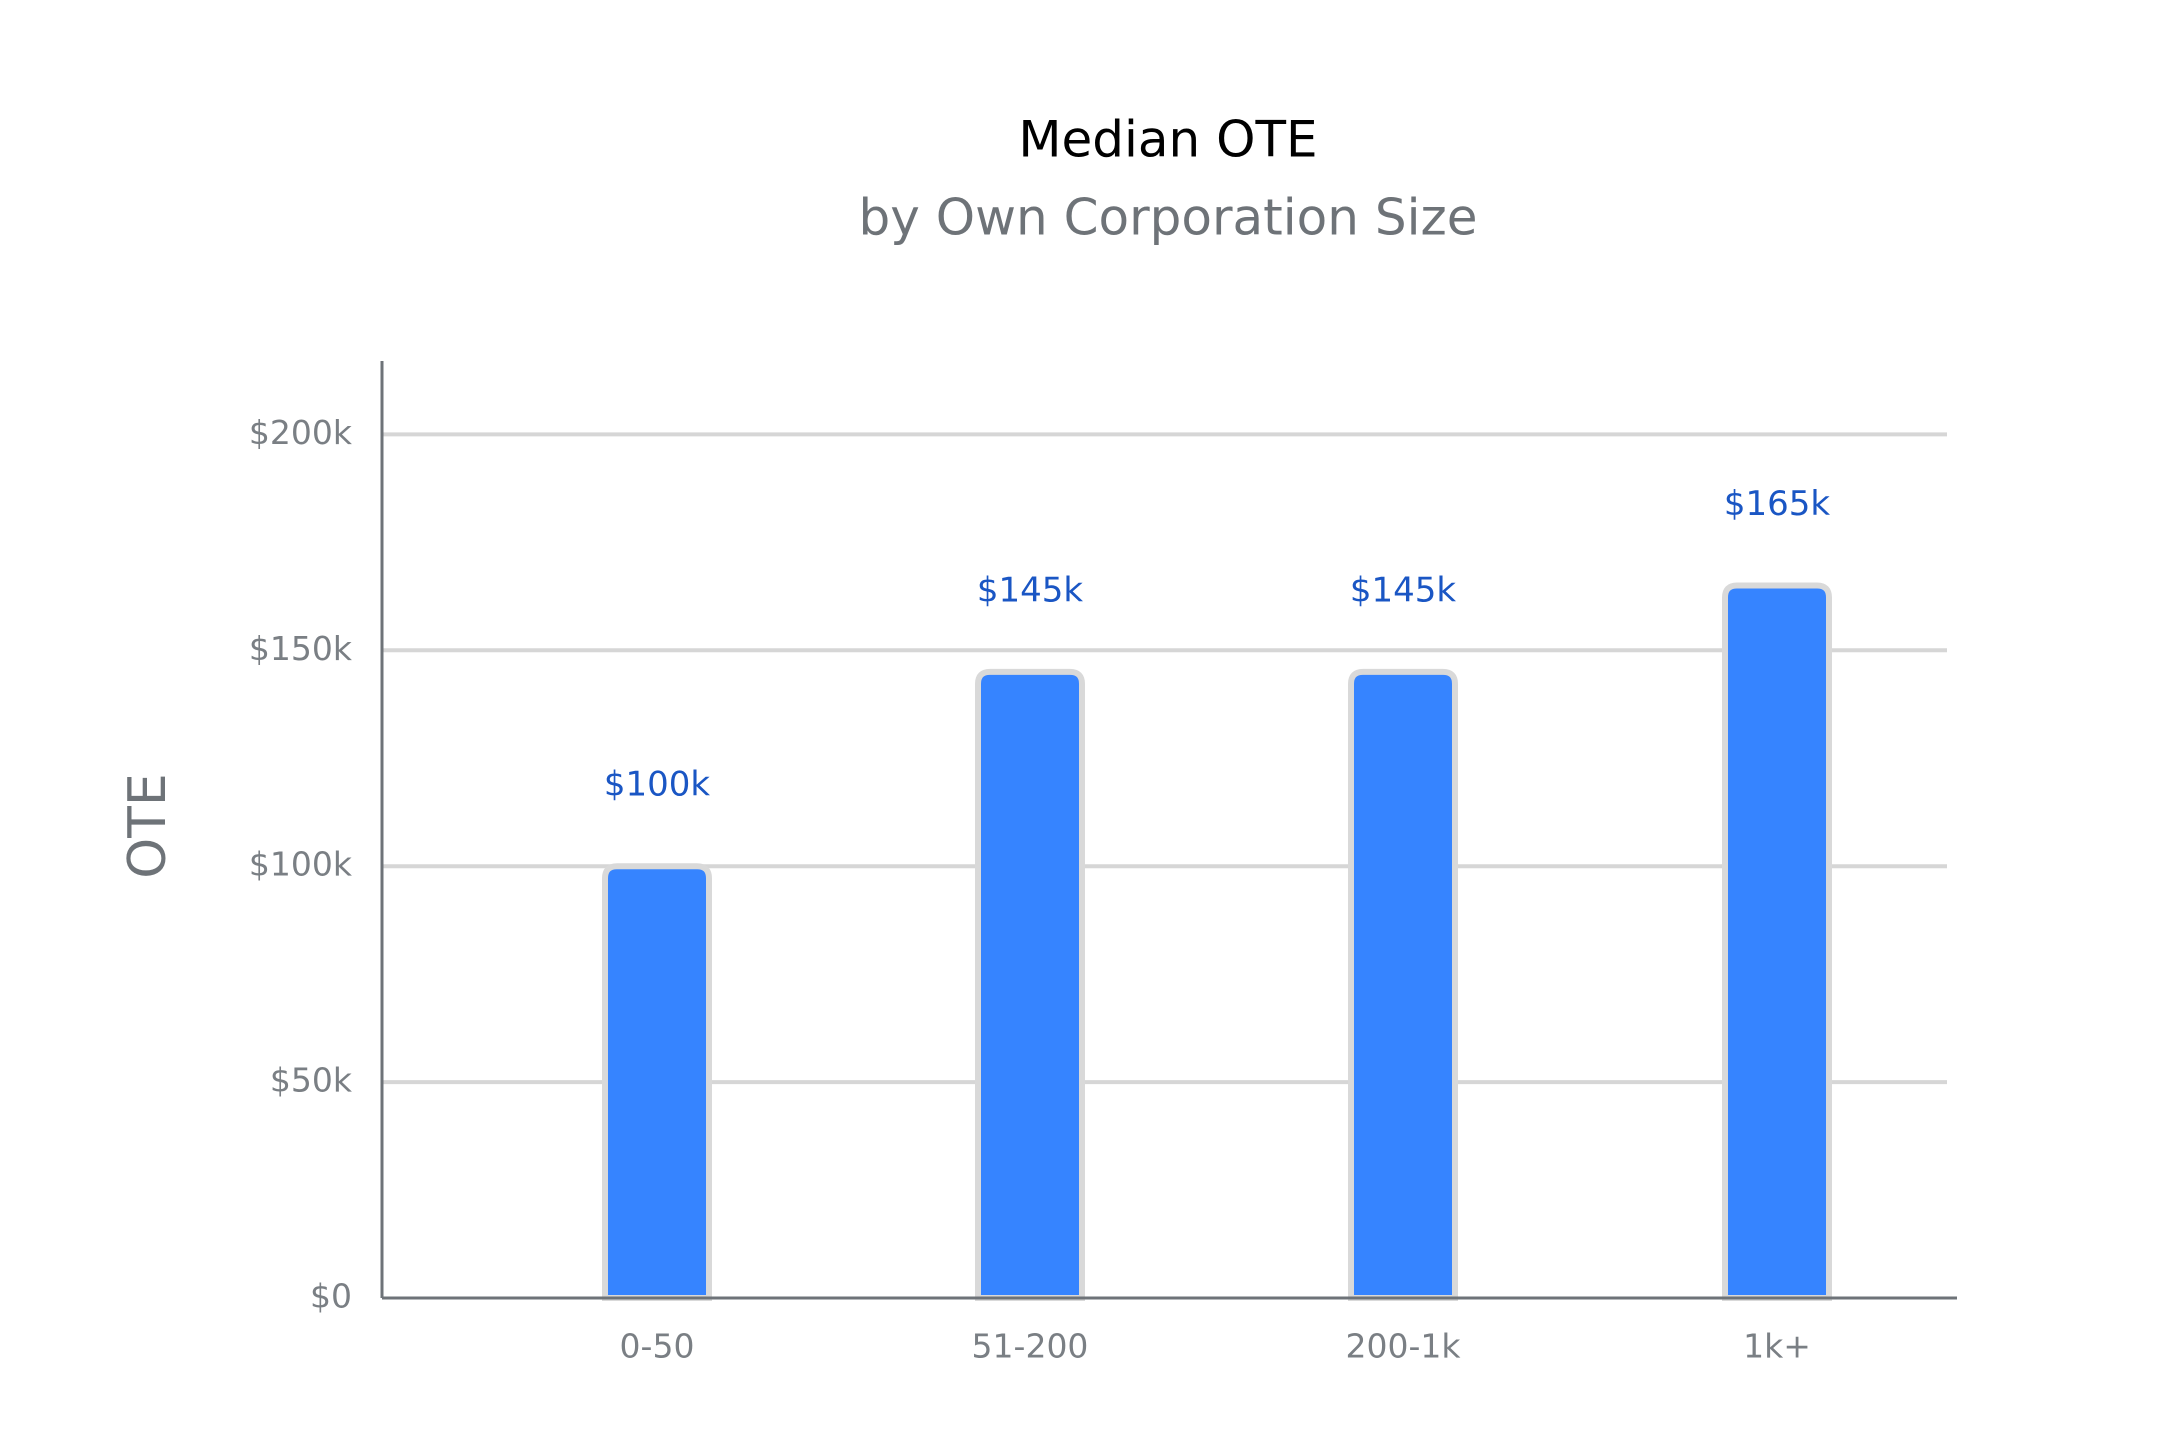  Describe the element at coordinates (301, 432) in the screenshot. I see `y-tick-label: $200k` at that location.